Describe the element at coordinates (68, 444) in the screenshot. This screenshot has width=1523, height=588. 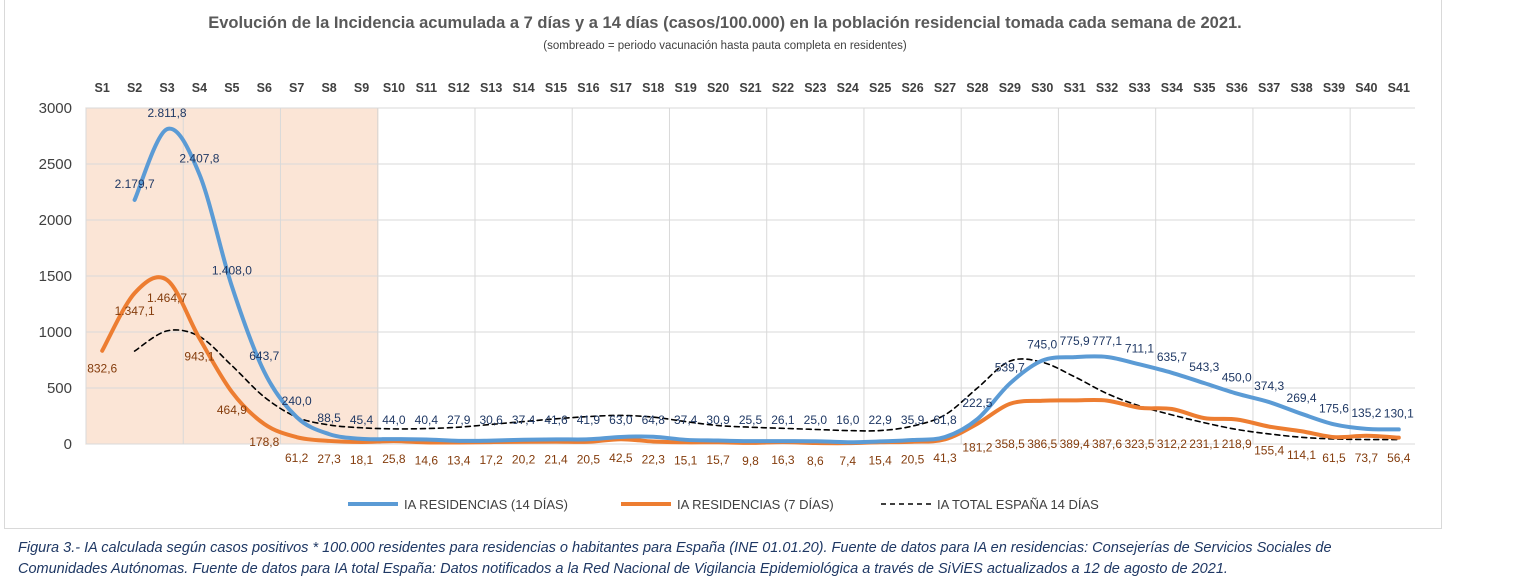
I see `y-tick-label: 0` at that location.